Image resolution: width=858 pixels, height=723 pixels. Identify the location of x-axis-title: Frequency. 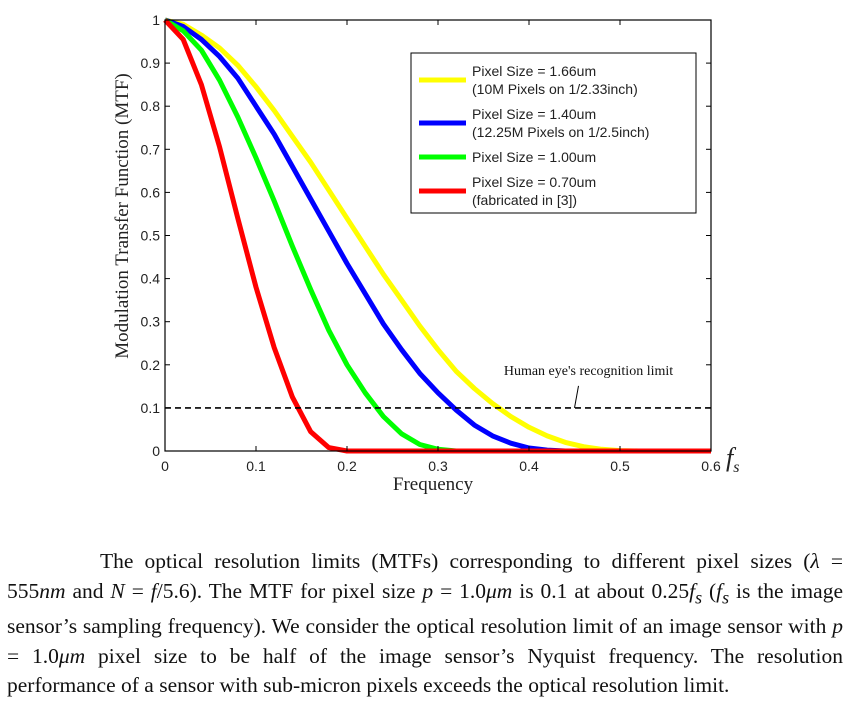
(433, 484).